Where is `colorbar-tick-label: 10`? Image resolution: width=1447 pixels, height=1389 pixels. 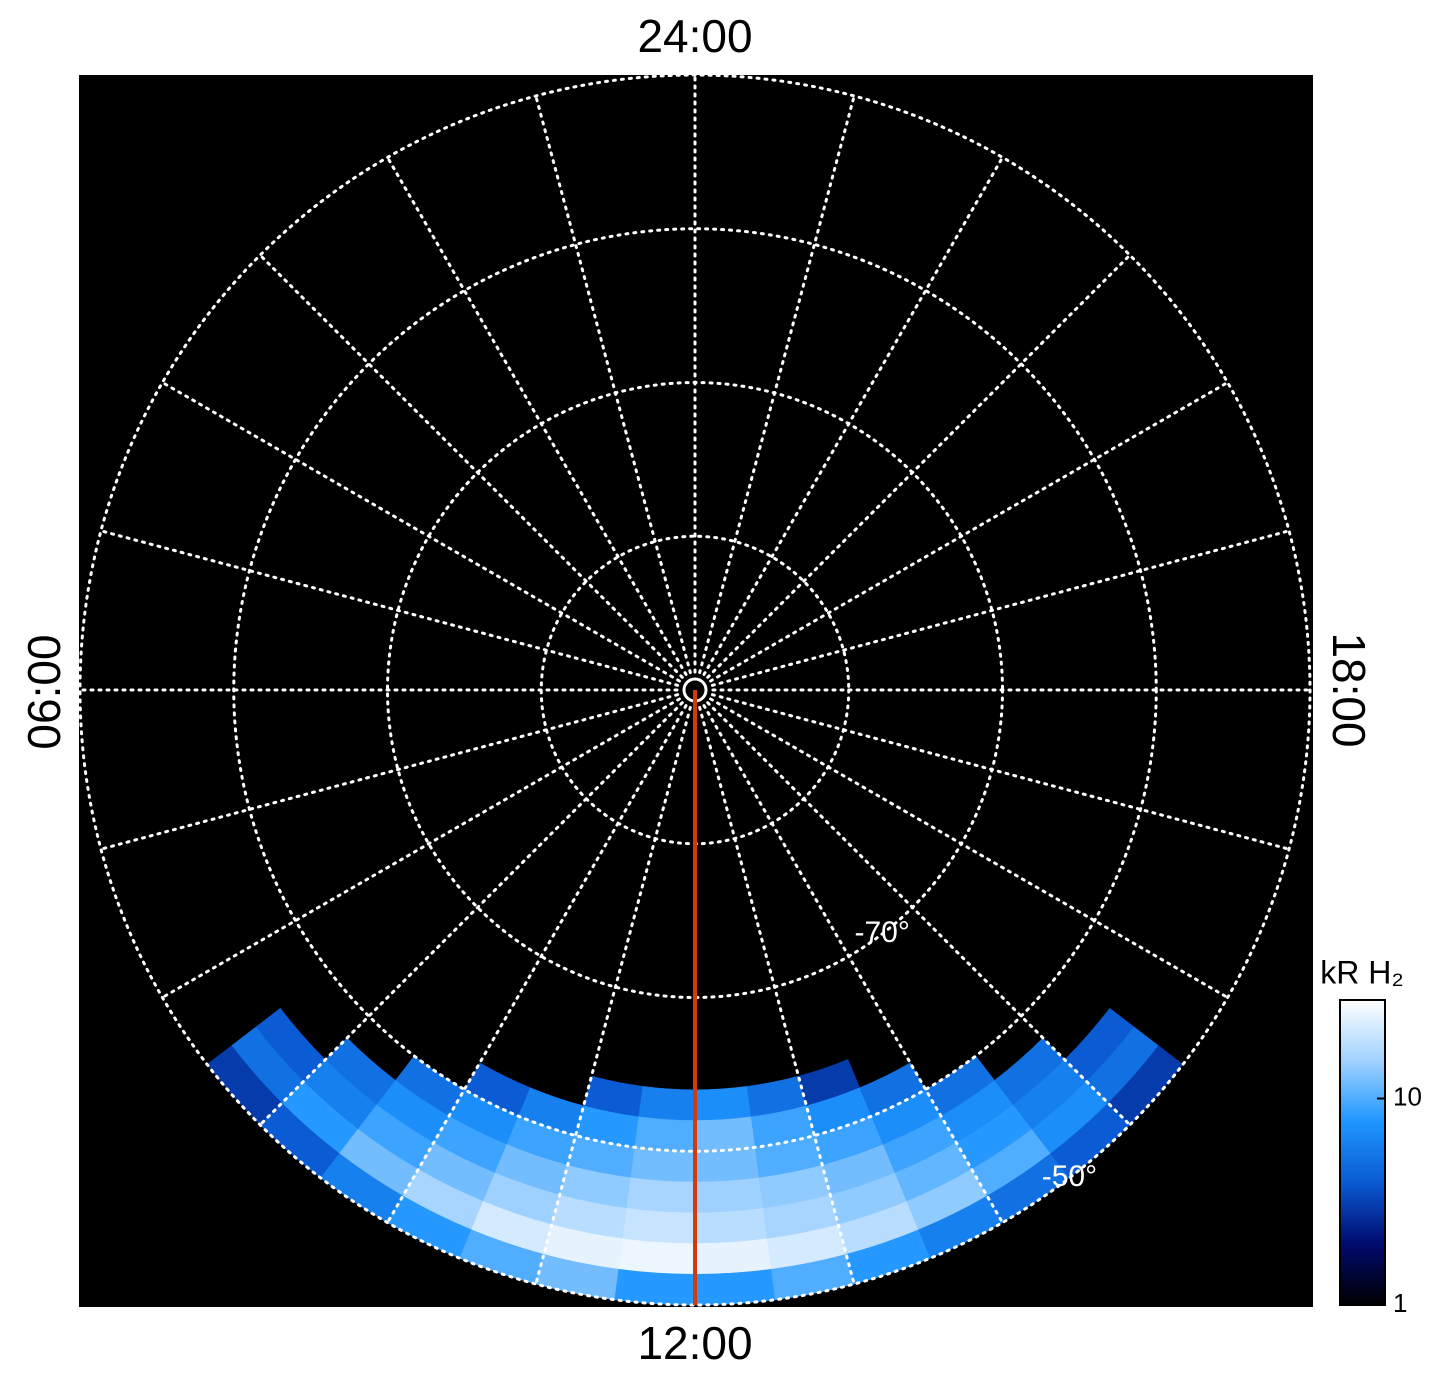
colorbar-tick-label: 10 is located at coordinates (1407, 1096).